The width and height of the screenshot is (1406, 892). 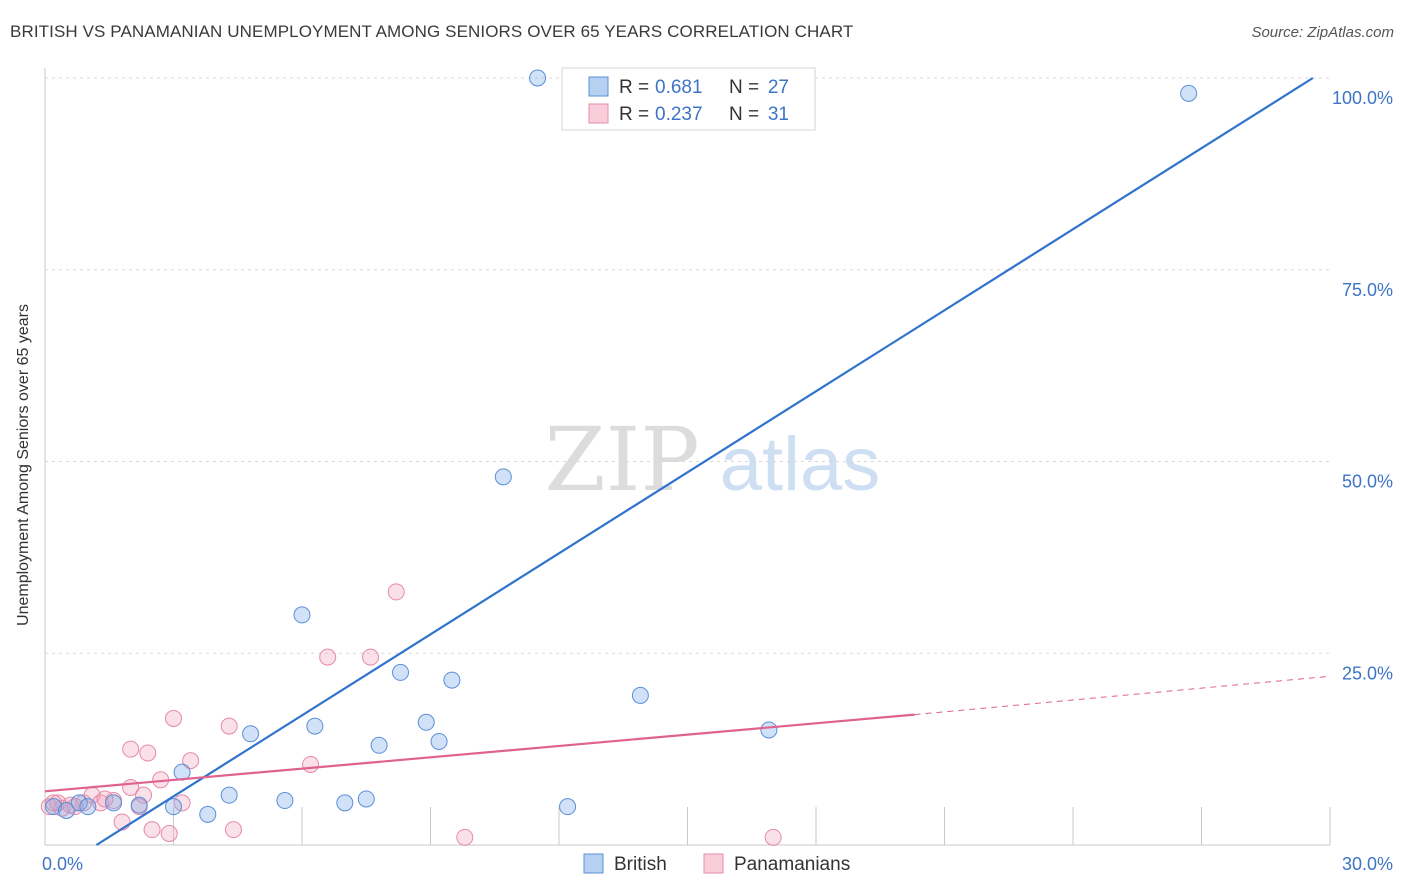 What do you see at coordinates (479, 753) in the screenshot?
I see `panamanian-trendline` at bounding box center [479, 753].